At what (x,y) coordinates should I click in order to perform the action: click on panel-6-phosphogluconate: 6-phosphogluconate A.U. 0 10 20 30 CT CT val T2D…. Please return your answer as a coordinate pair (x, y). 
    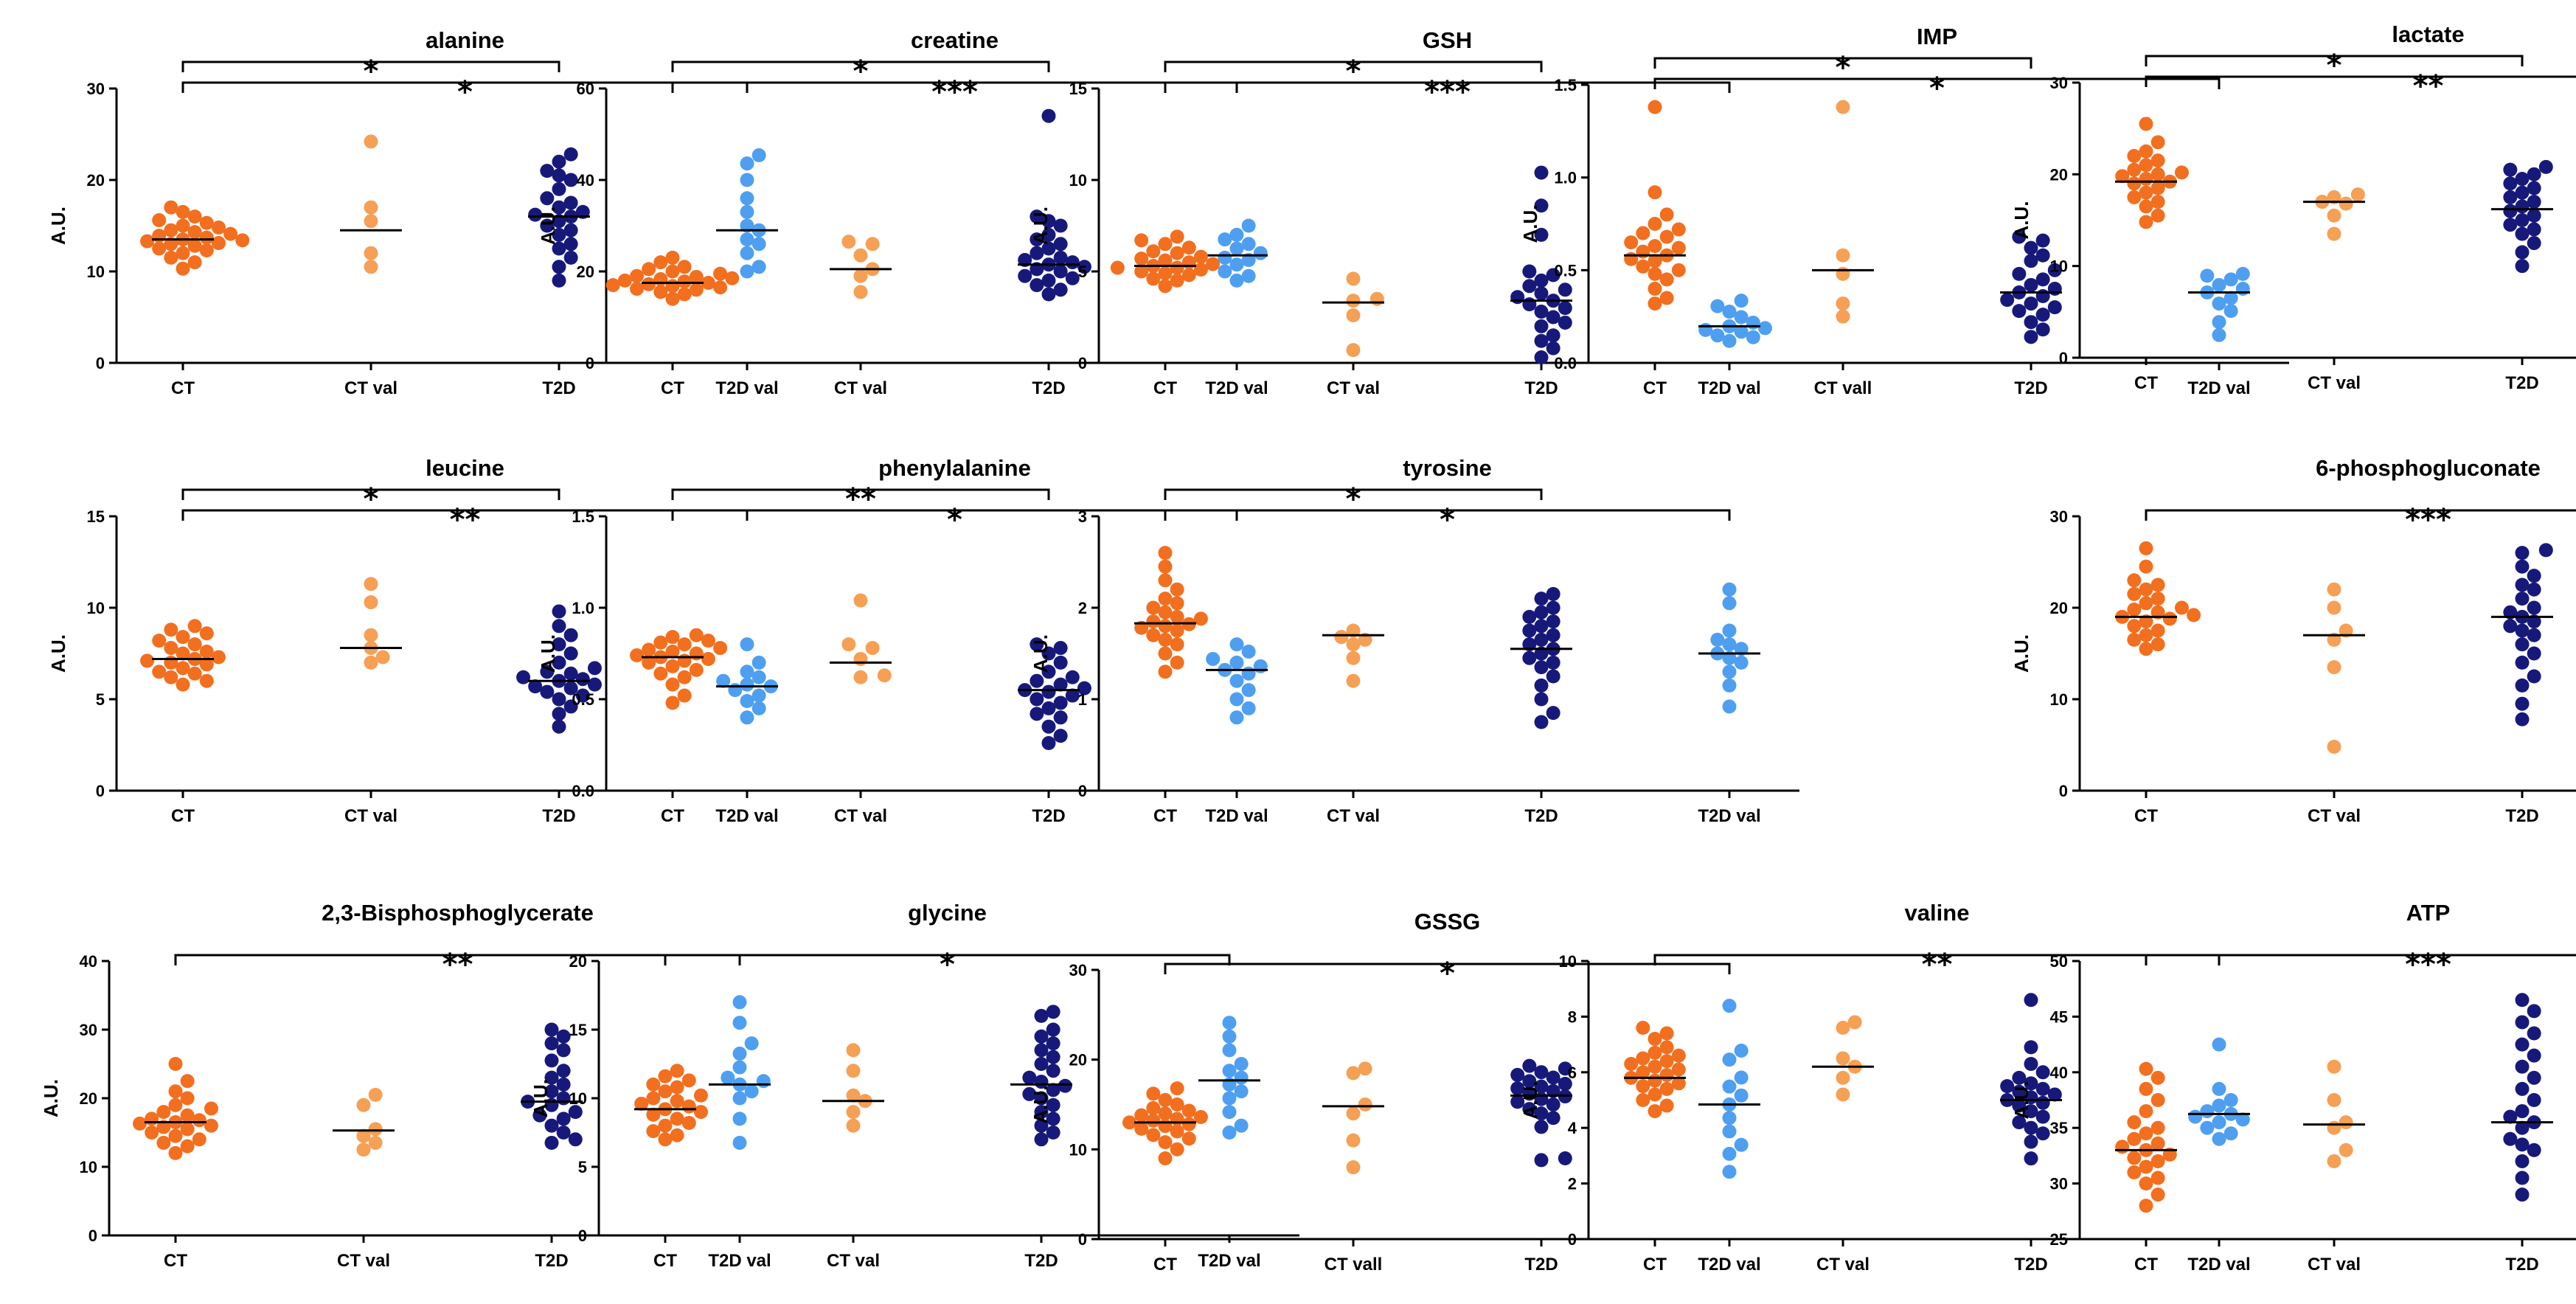
    Looking at the image, I should click on (2293, 640).